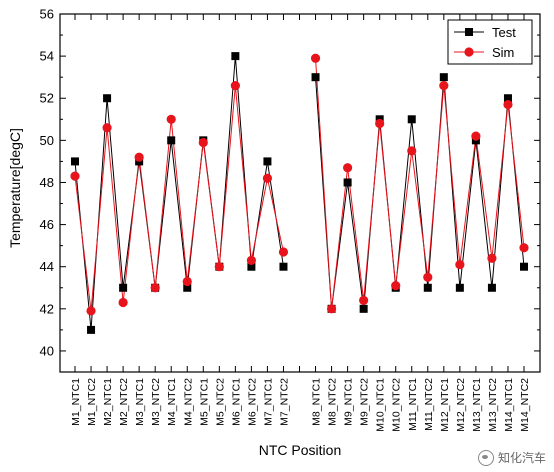 This screenshot has width=554, height=472. What do you see at coordinates (397, 405) in the screenshot?
I see `x-tick-label: M10_NTC2` at bounding box center [397, 405].